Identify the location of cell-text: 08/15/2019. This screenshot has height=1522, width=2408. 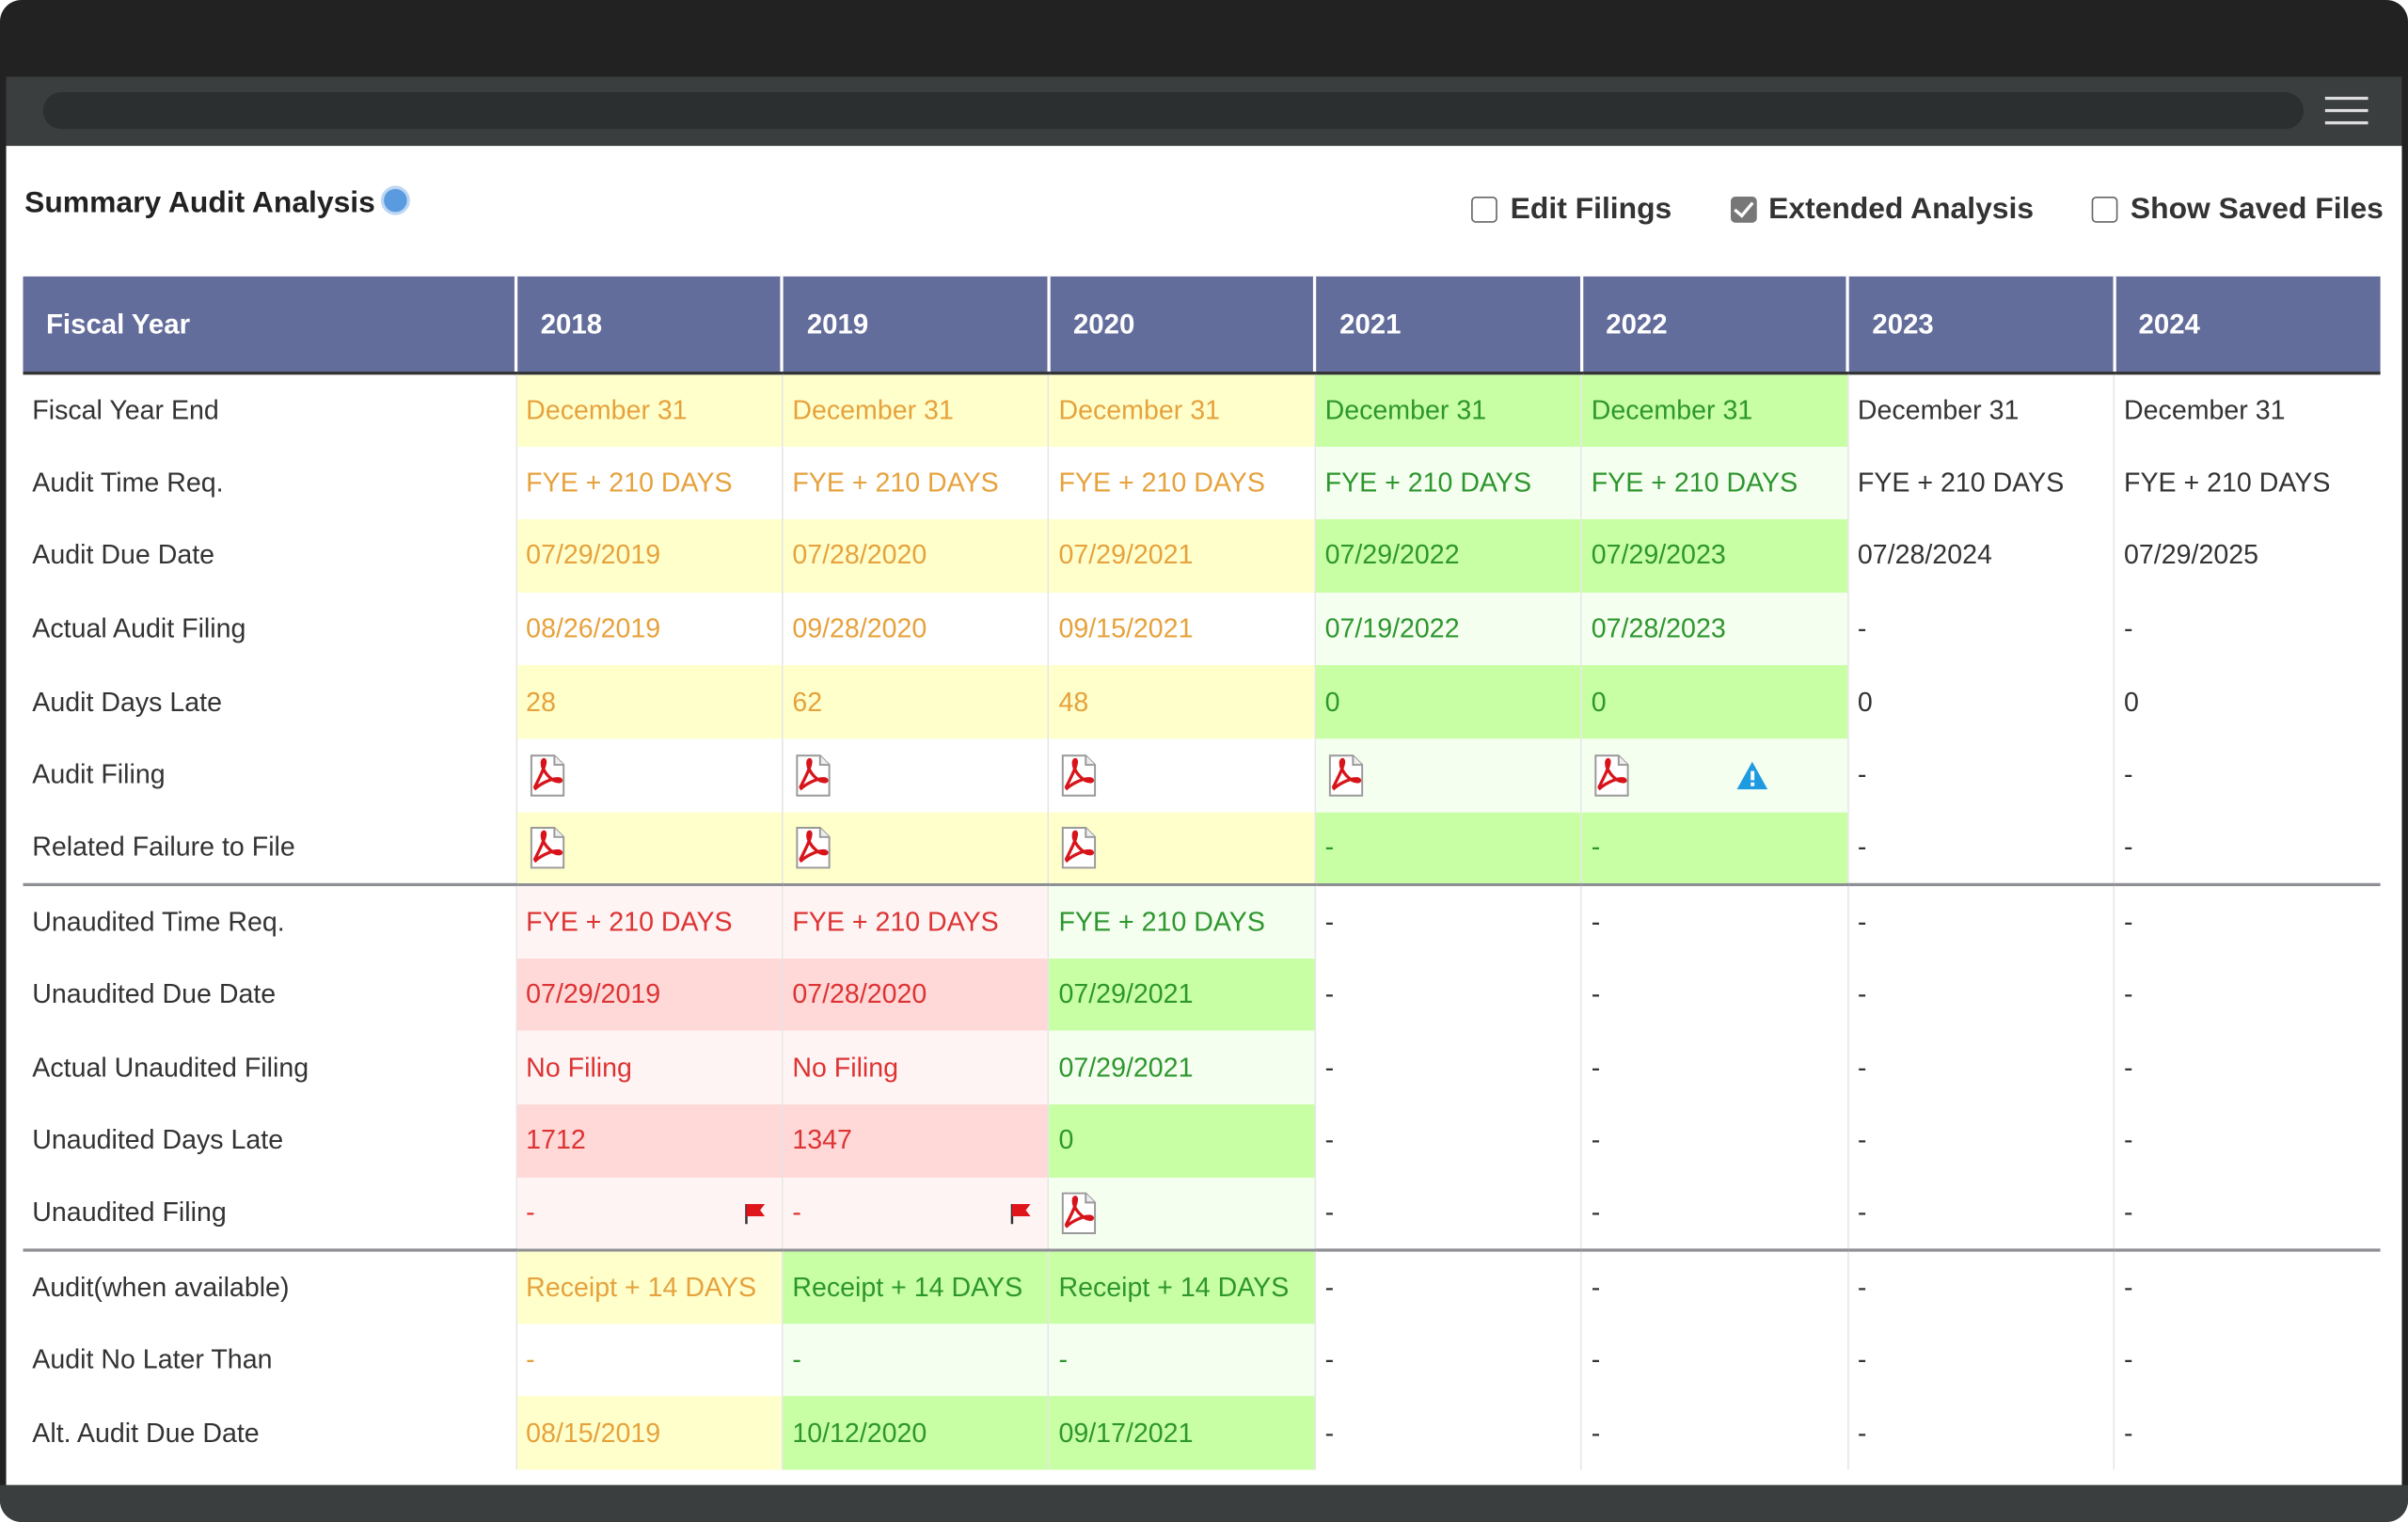
(593, 1433).